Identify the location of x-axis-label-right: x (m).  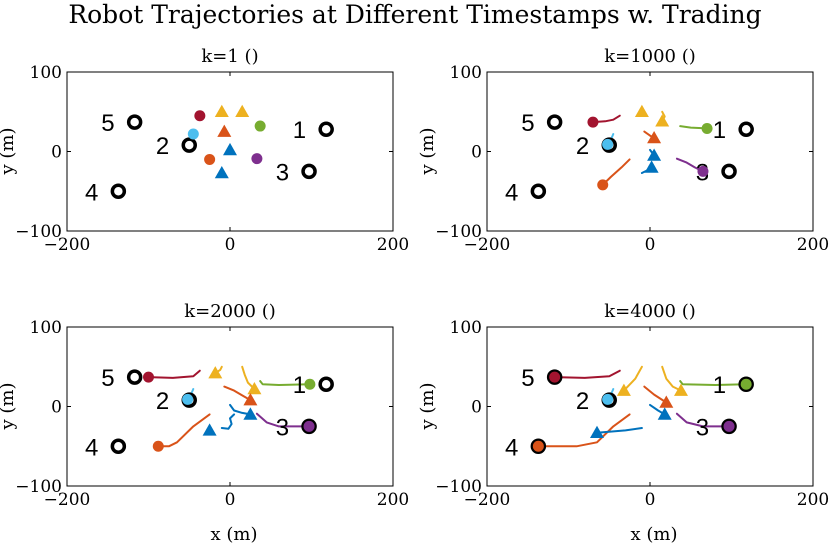
(654, 534).